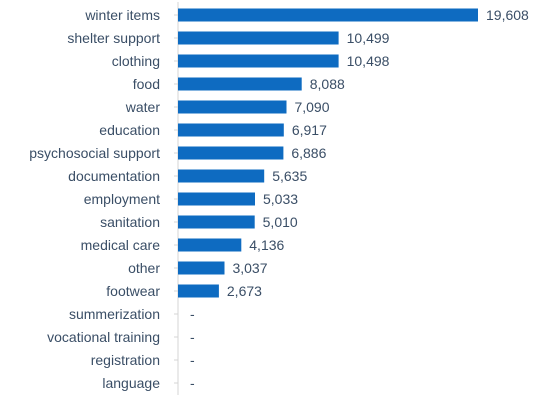 This screenshot has height=402, width=544. I want to click on category-label: registration, so click(125, 360).